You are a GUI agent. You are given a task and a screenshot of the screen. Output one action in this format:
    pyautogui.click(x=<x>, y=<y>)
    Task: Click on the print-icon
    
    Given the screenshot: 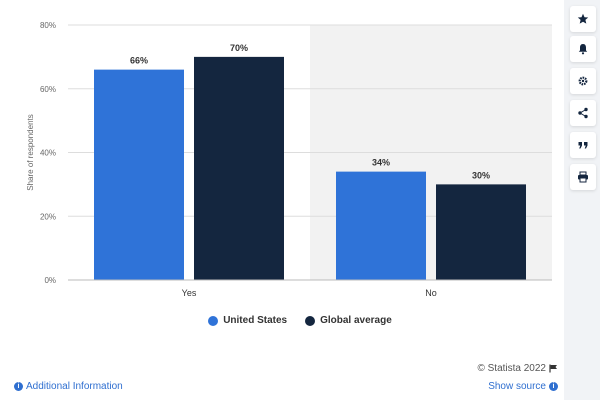 What is the action you would take?
    pyautogui.click(x=583, y=177)
    